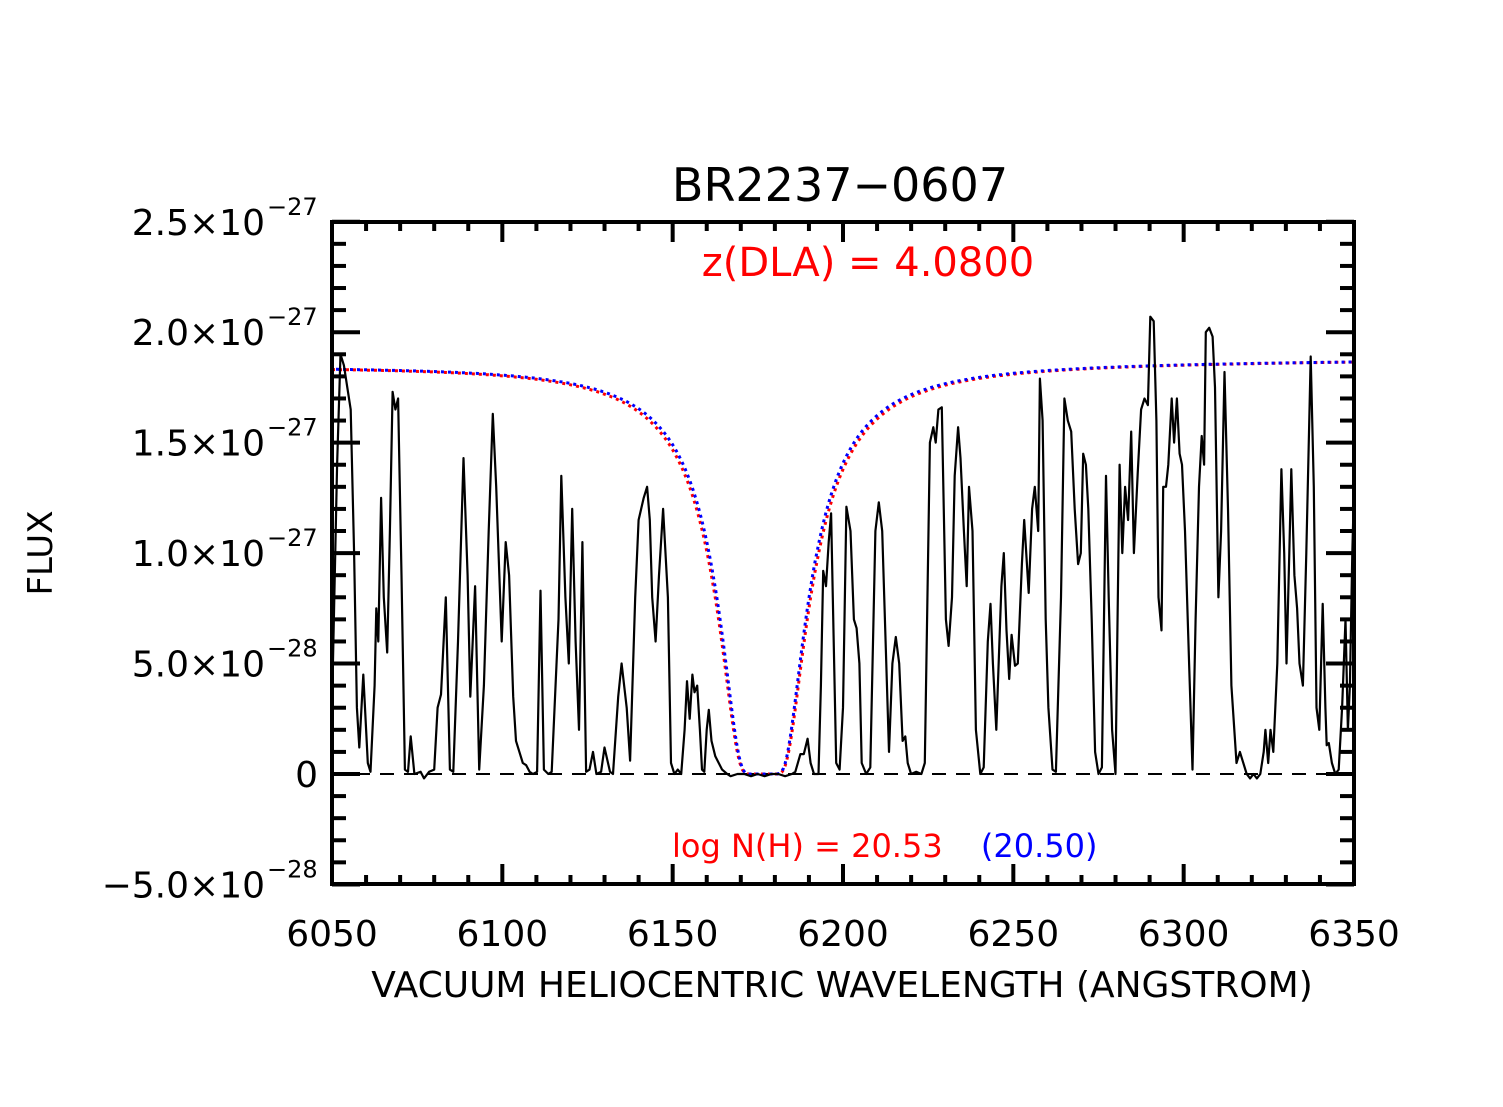 The height and width of the screenshot is (1107, 1503). I want to click on x-tick-label: 6250, so click(1014, 934).